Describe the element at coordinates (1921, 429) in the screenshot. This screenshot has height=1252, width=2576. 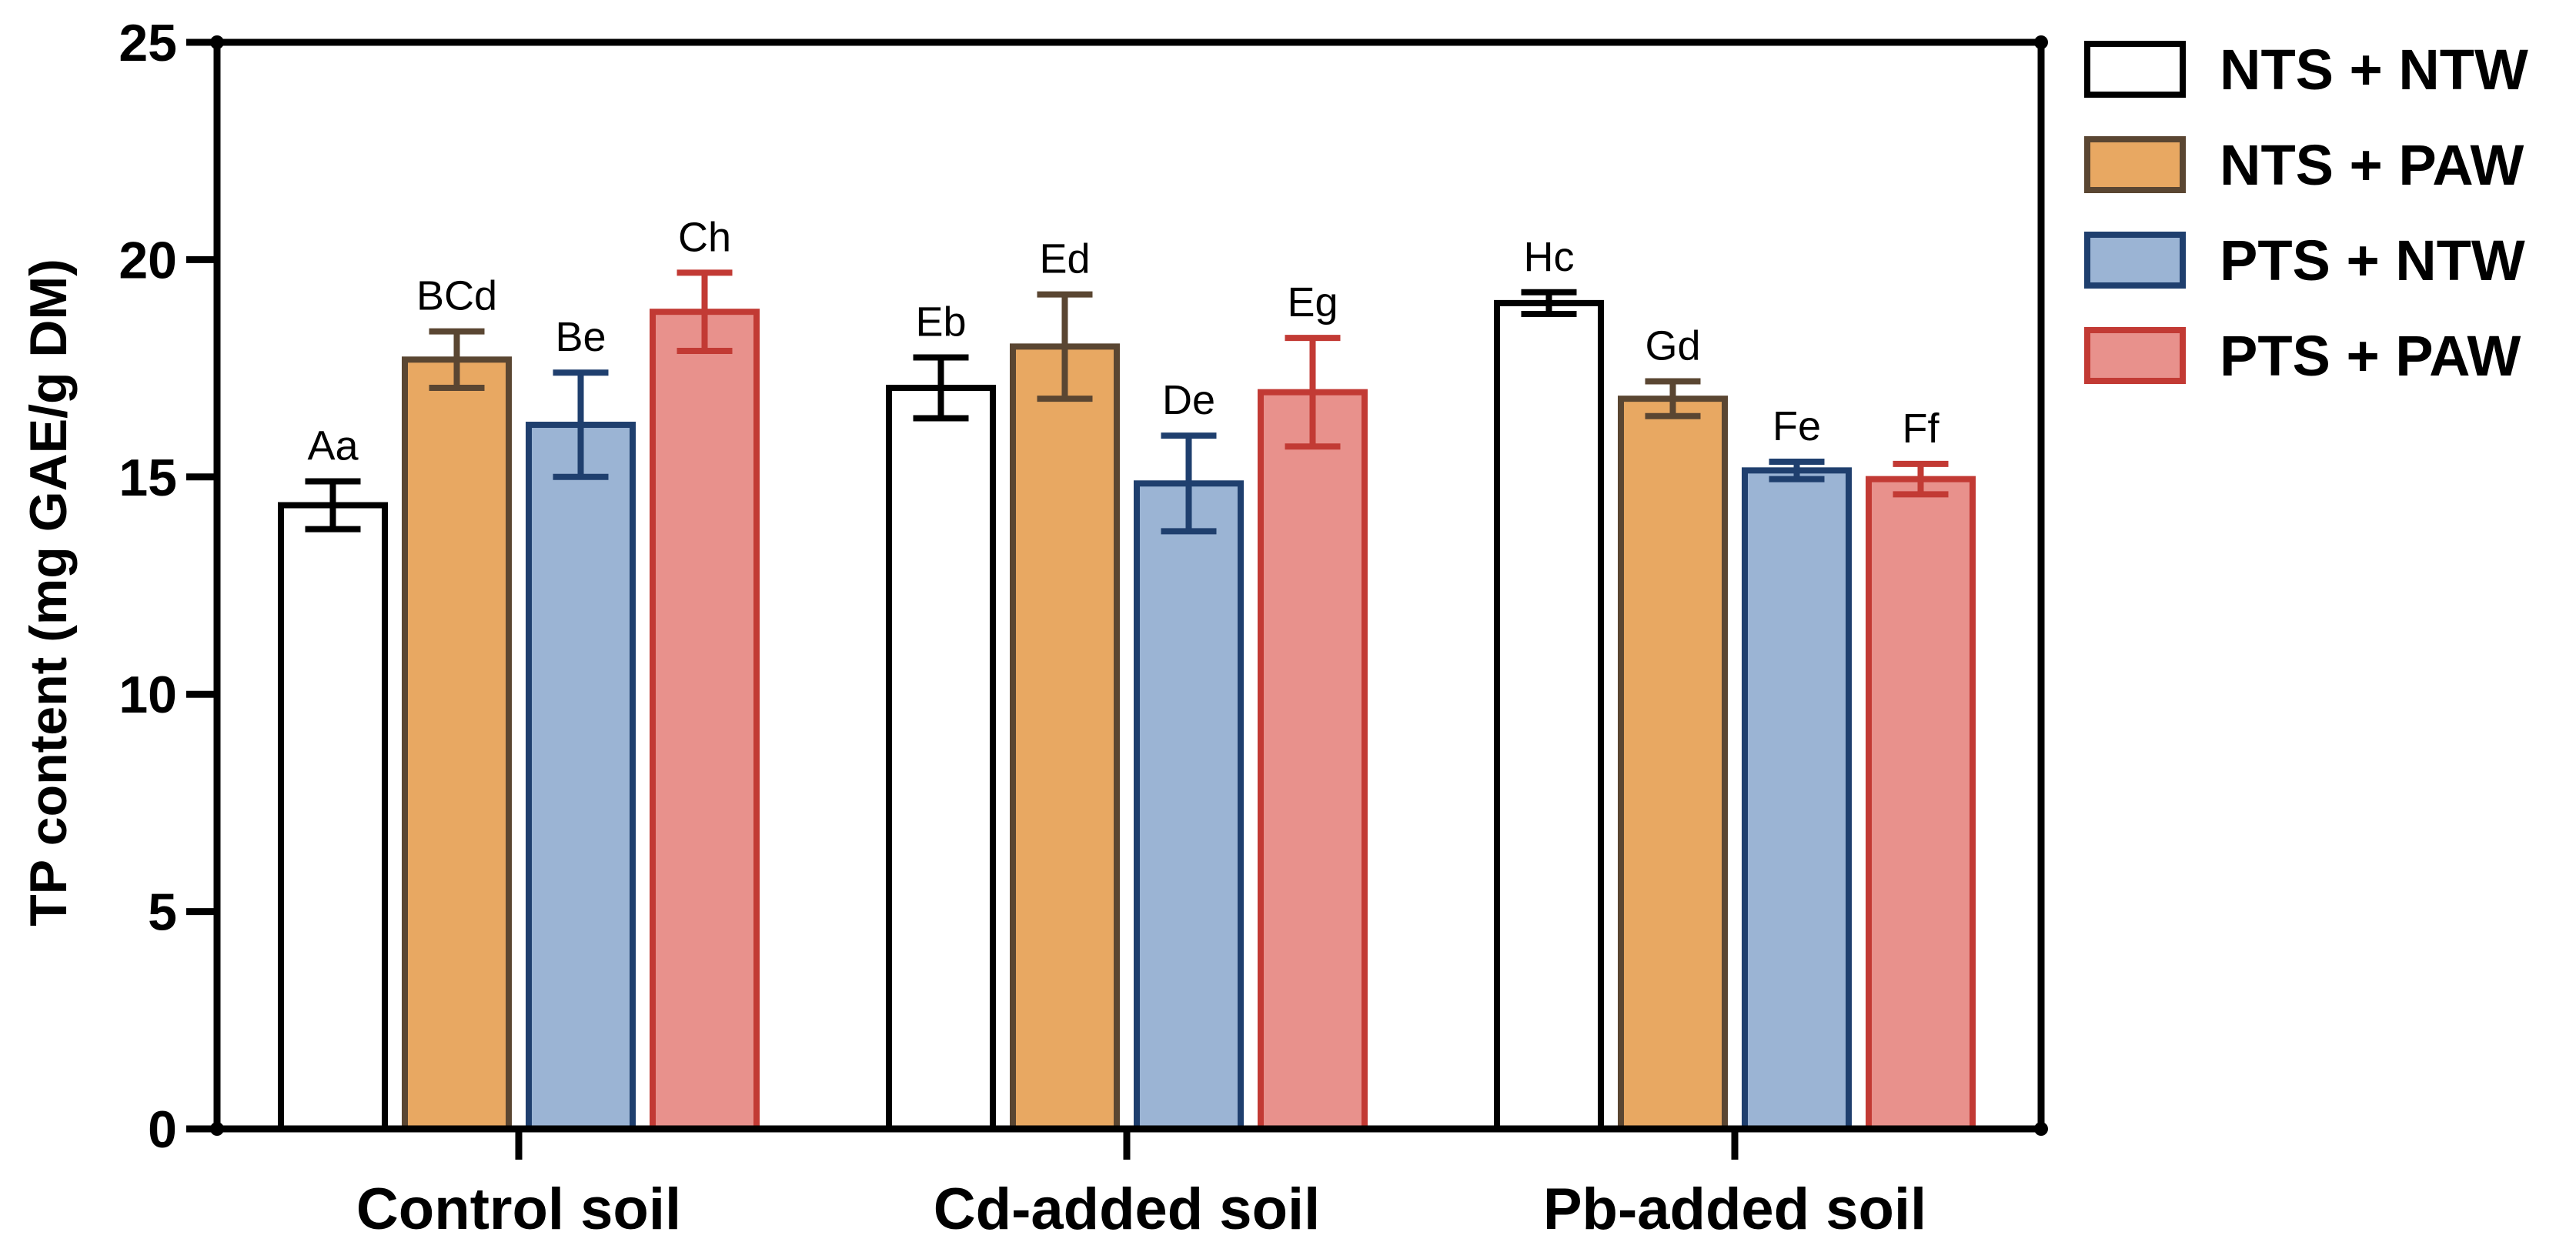
I see `significance-label: Ff` at that location.